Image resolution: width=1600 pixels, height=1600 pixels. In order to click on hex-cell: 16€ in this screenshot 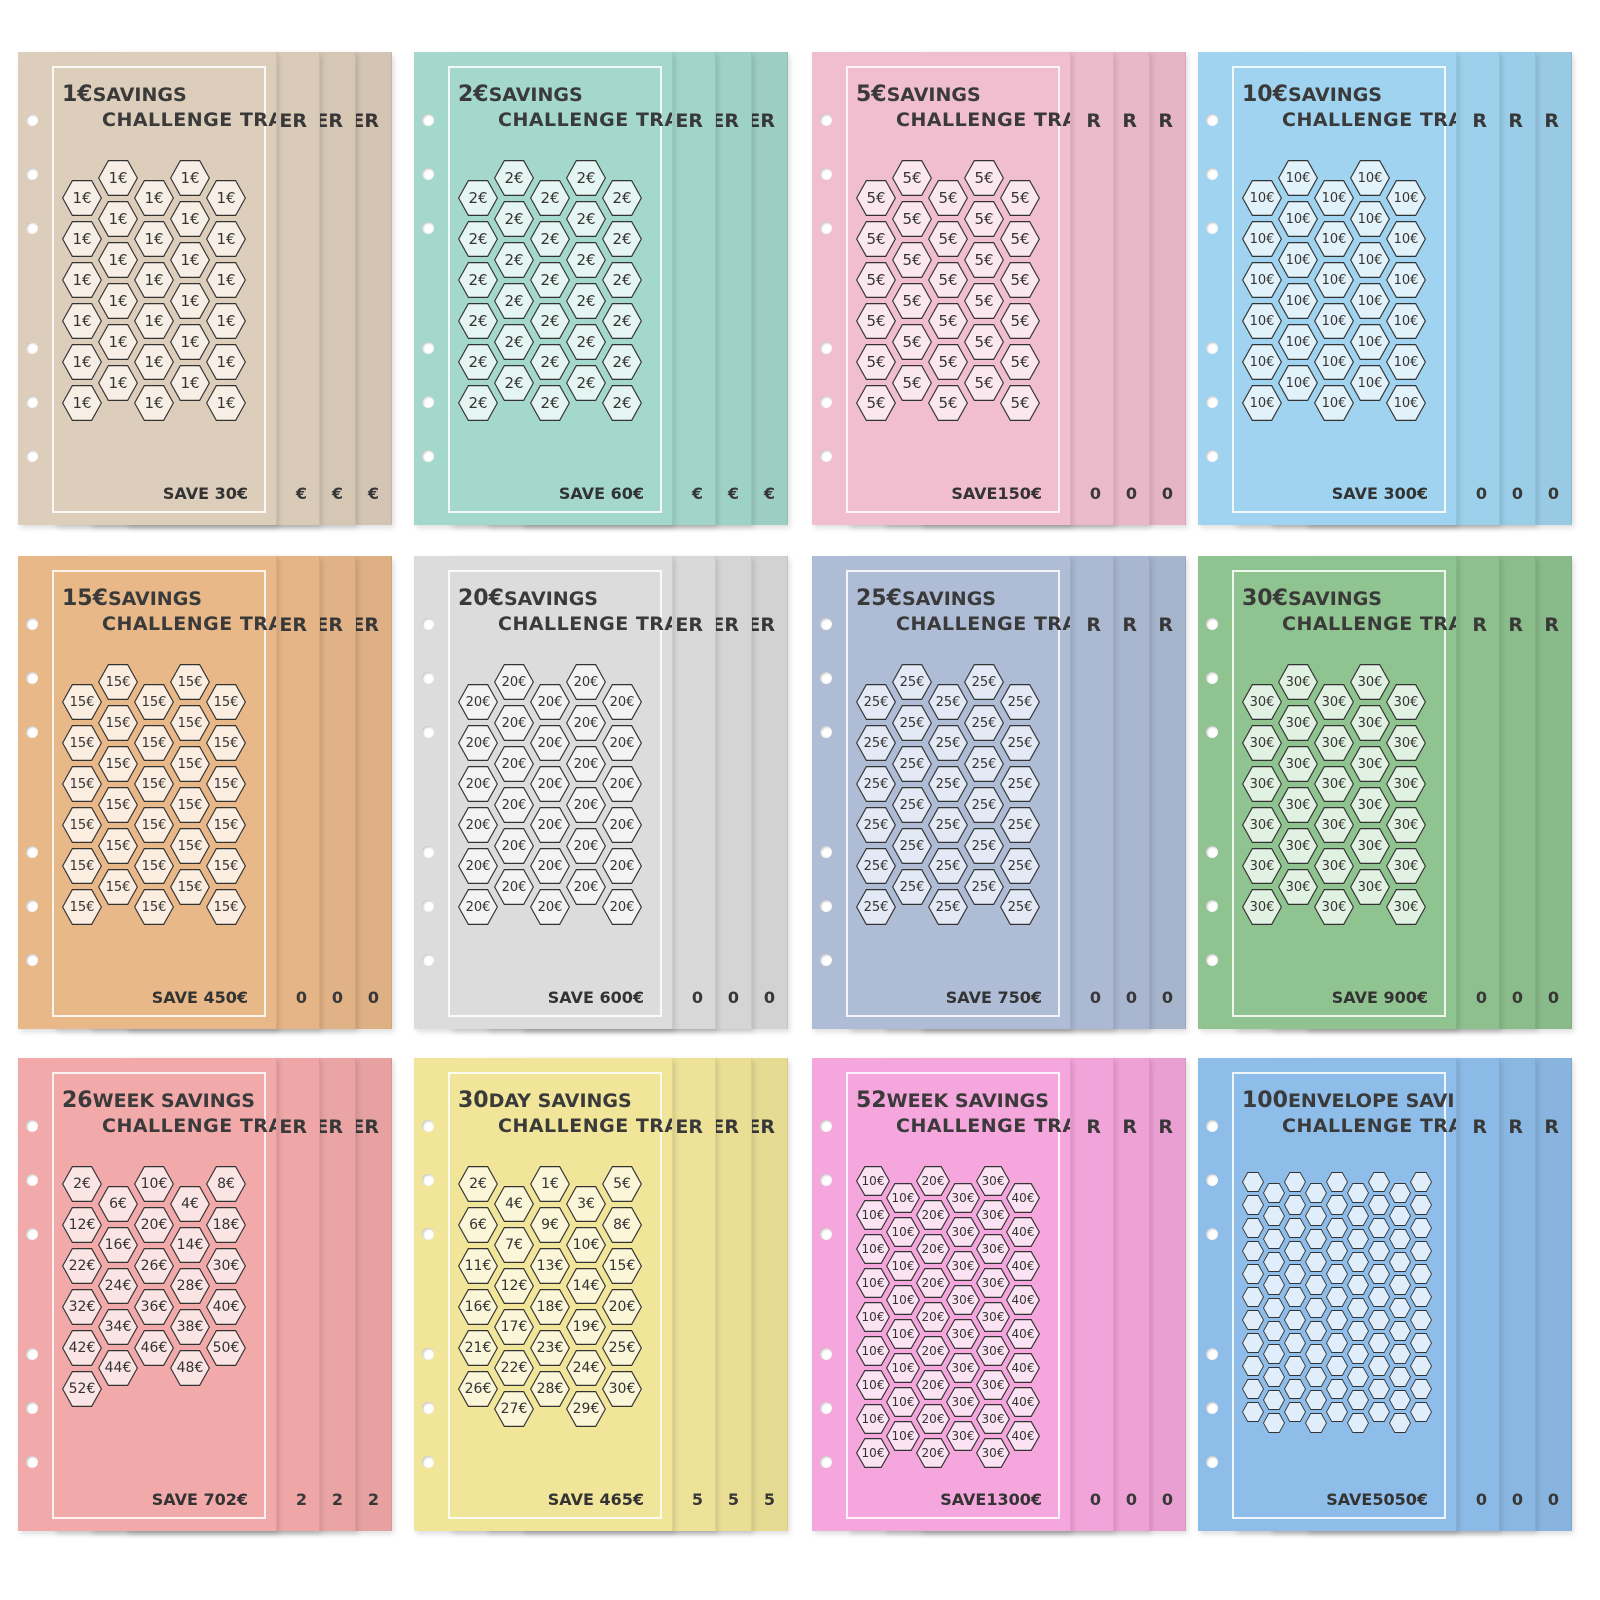, I will do `click(478, 1307)`.